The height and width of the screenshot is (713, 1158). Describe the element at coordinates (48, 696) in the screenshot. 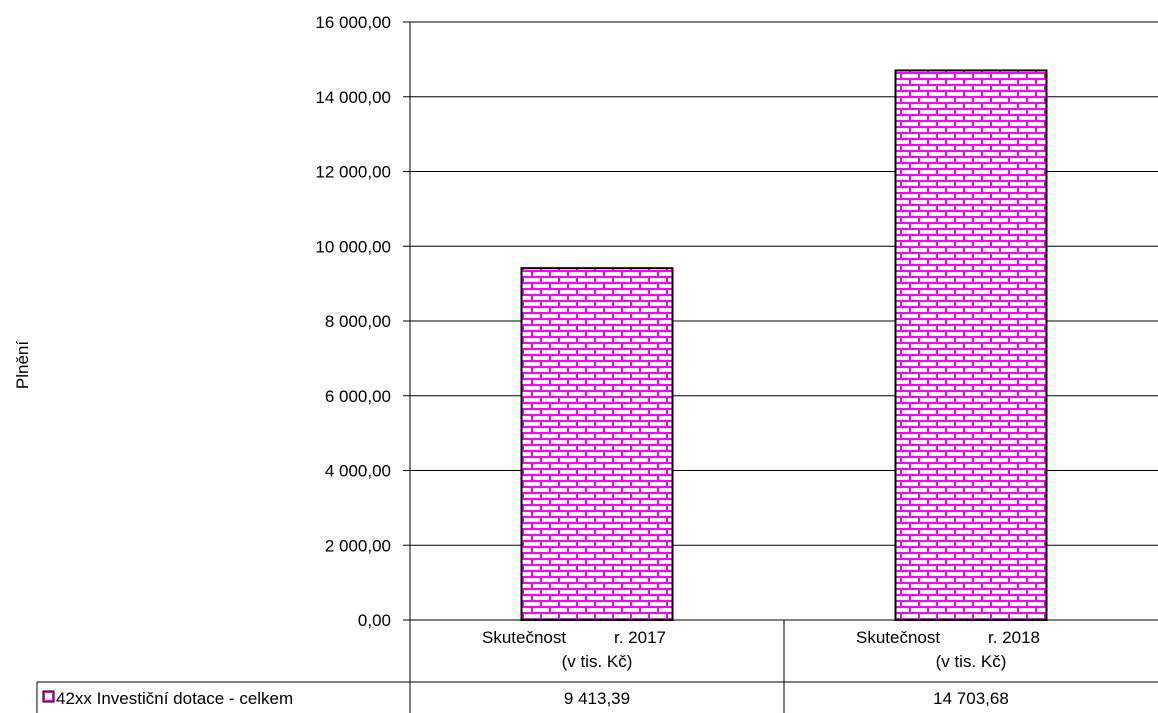

I see `legend-swatch-inner` at that location.